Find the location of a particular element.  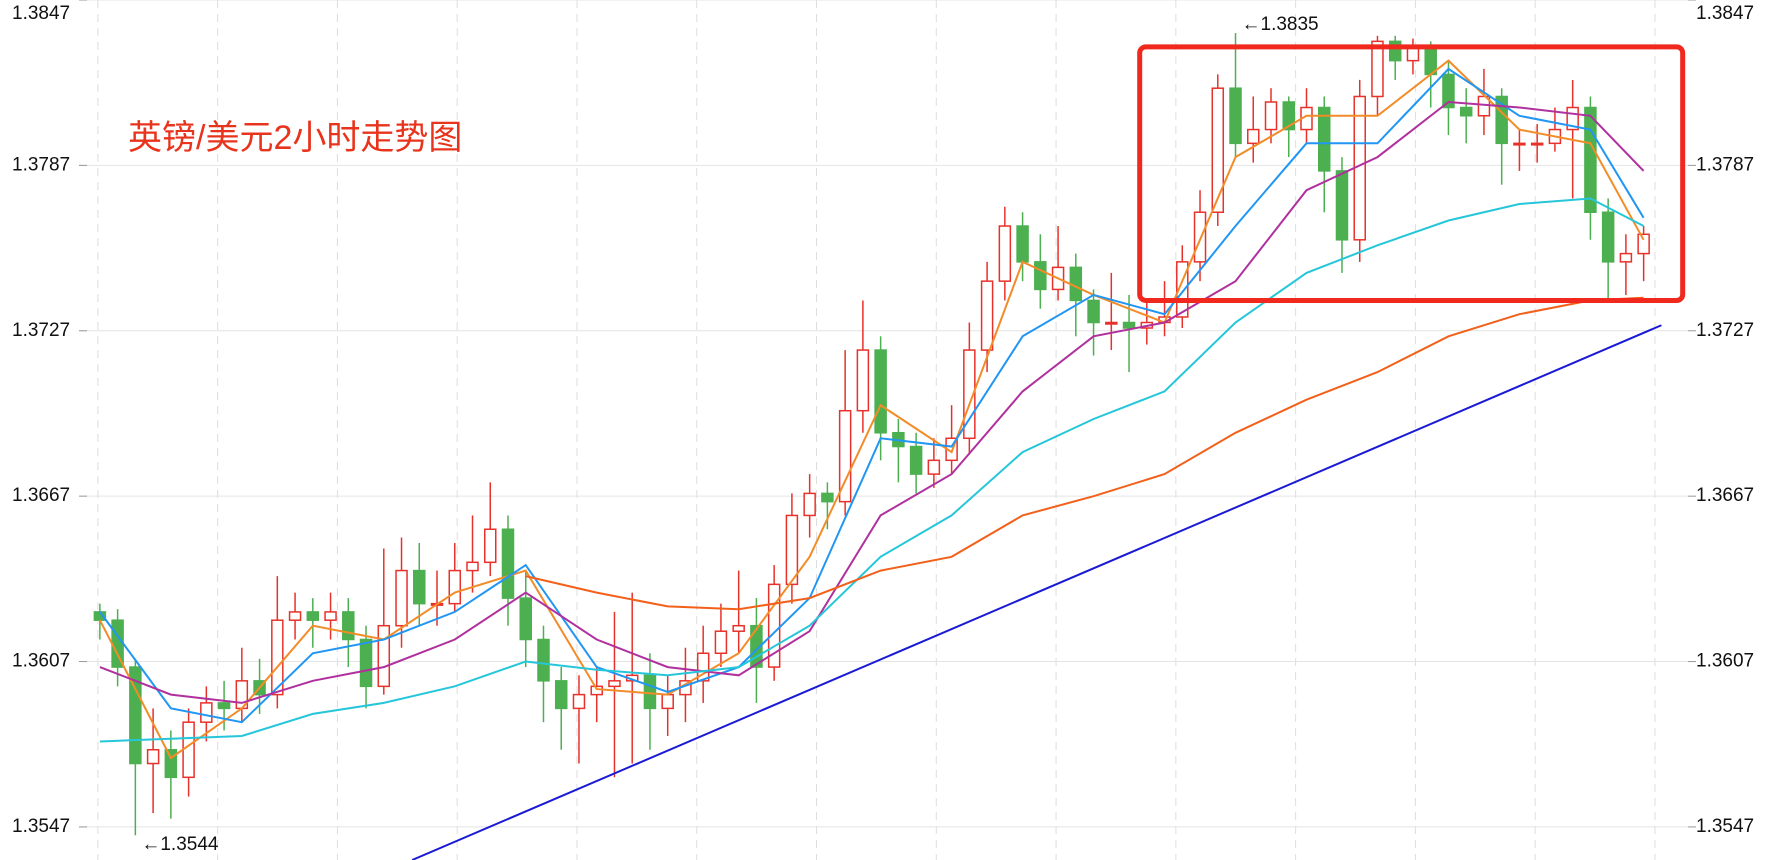

highlight-box is located at coordinates (1411, 173).